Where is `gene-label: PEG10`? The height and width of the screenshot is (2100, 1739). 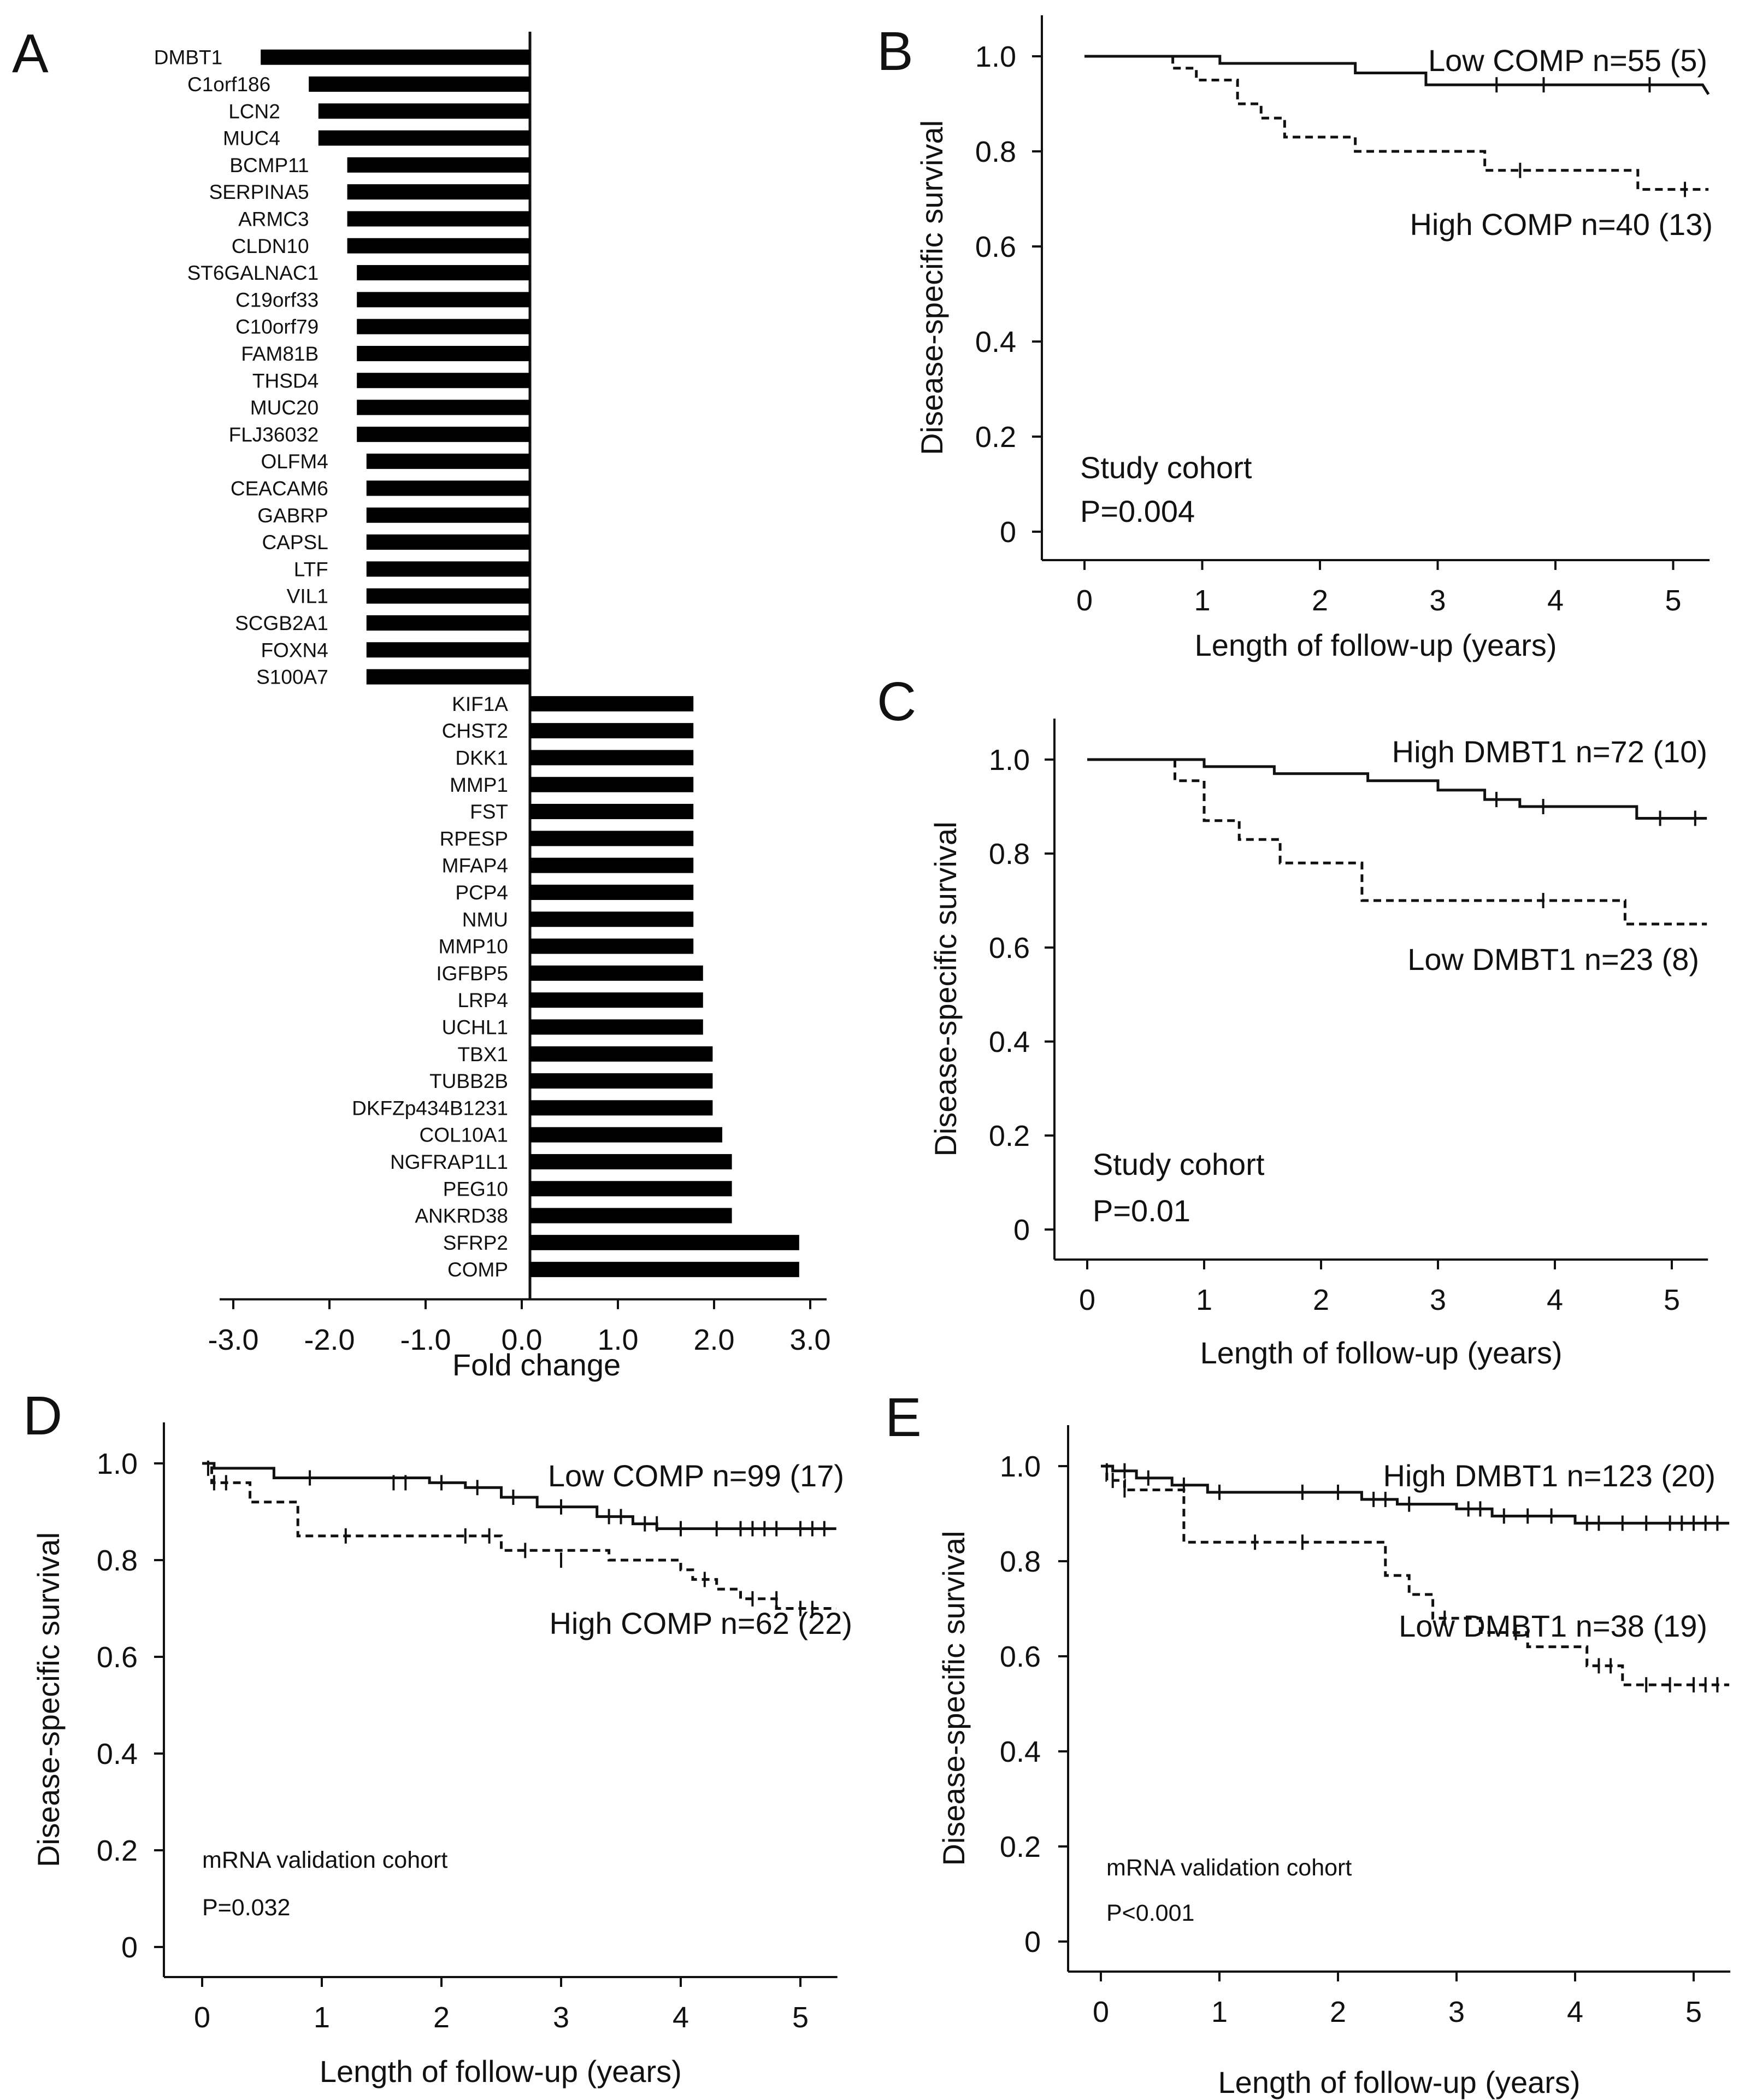 gene-label: PEG10 is located at coordinates (475, 1189).